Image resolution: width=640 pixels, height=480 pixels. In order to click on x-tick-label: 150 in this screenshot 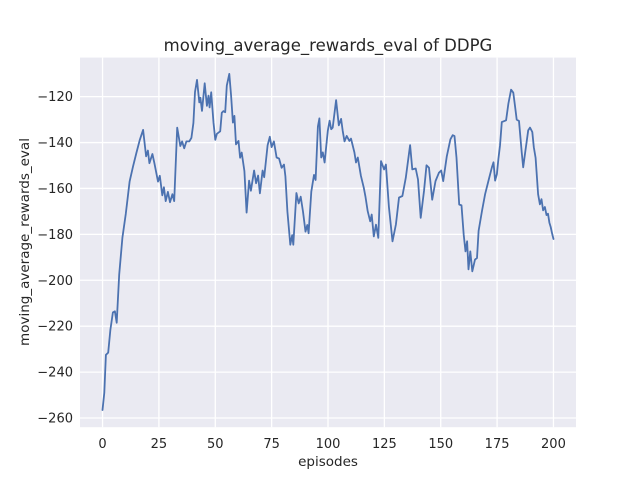, I will do `click(440, 444)`.